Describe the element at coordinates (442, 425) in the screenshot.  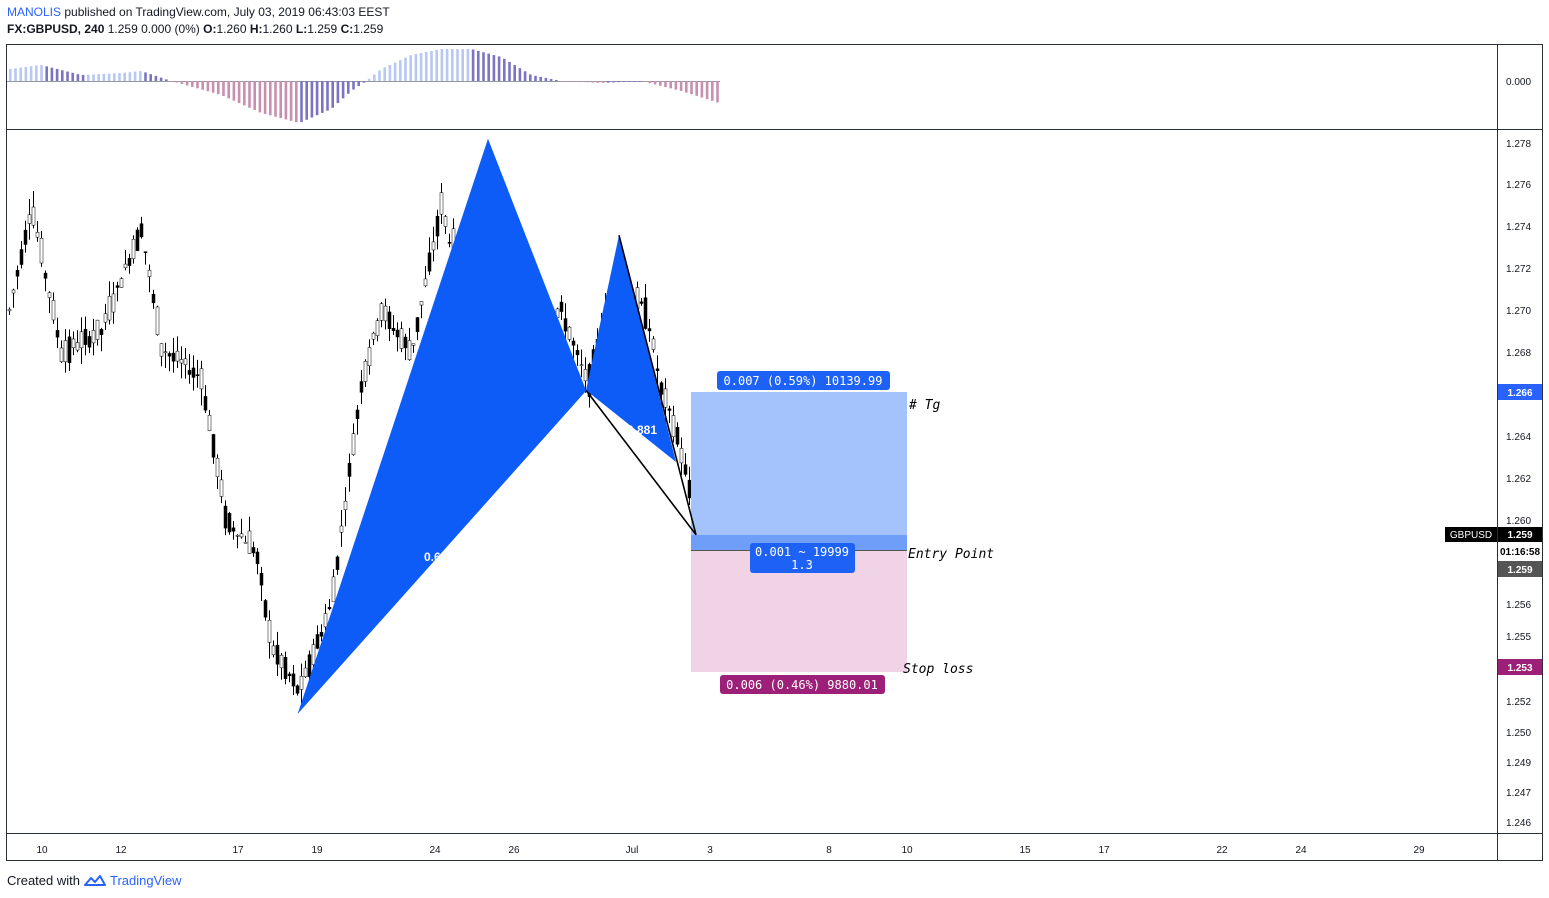
I see `pattern-xab-triangle` at that location.